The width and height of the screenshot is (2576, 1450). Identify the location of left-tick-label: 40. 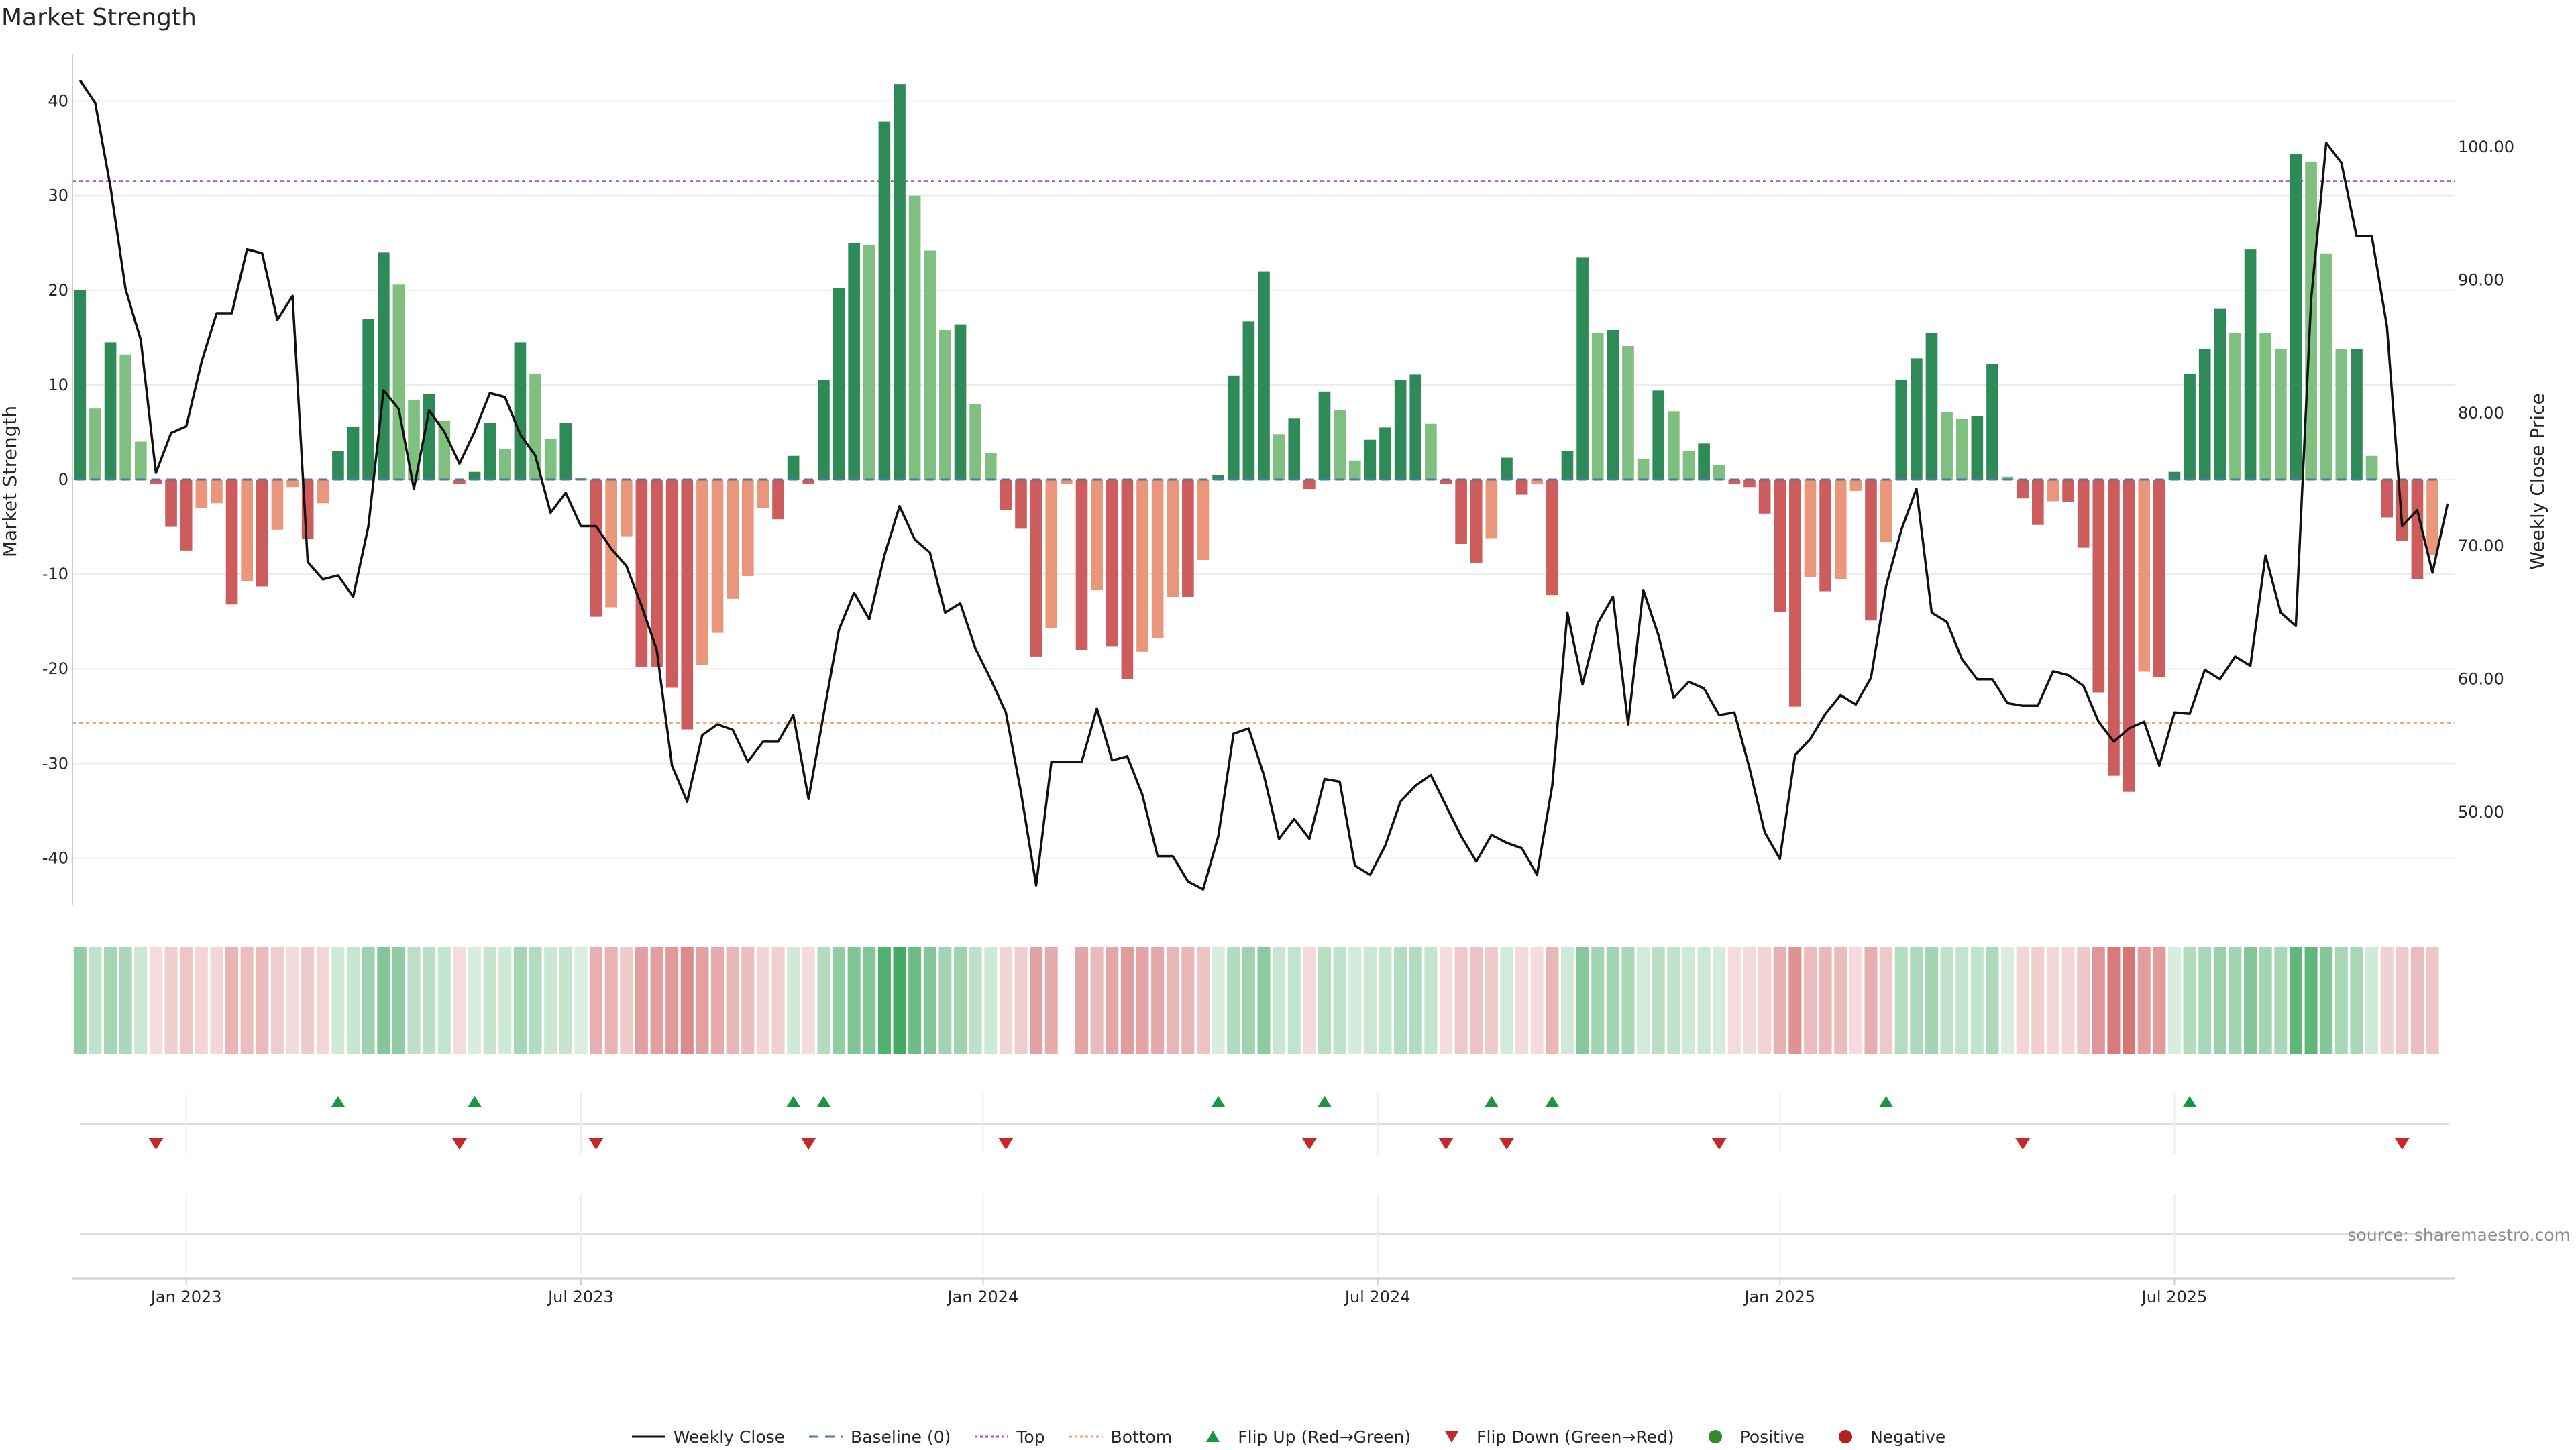
(58, 101).